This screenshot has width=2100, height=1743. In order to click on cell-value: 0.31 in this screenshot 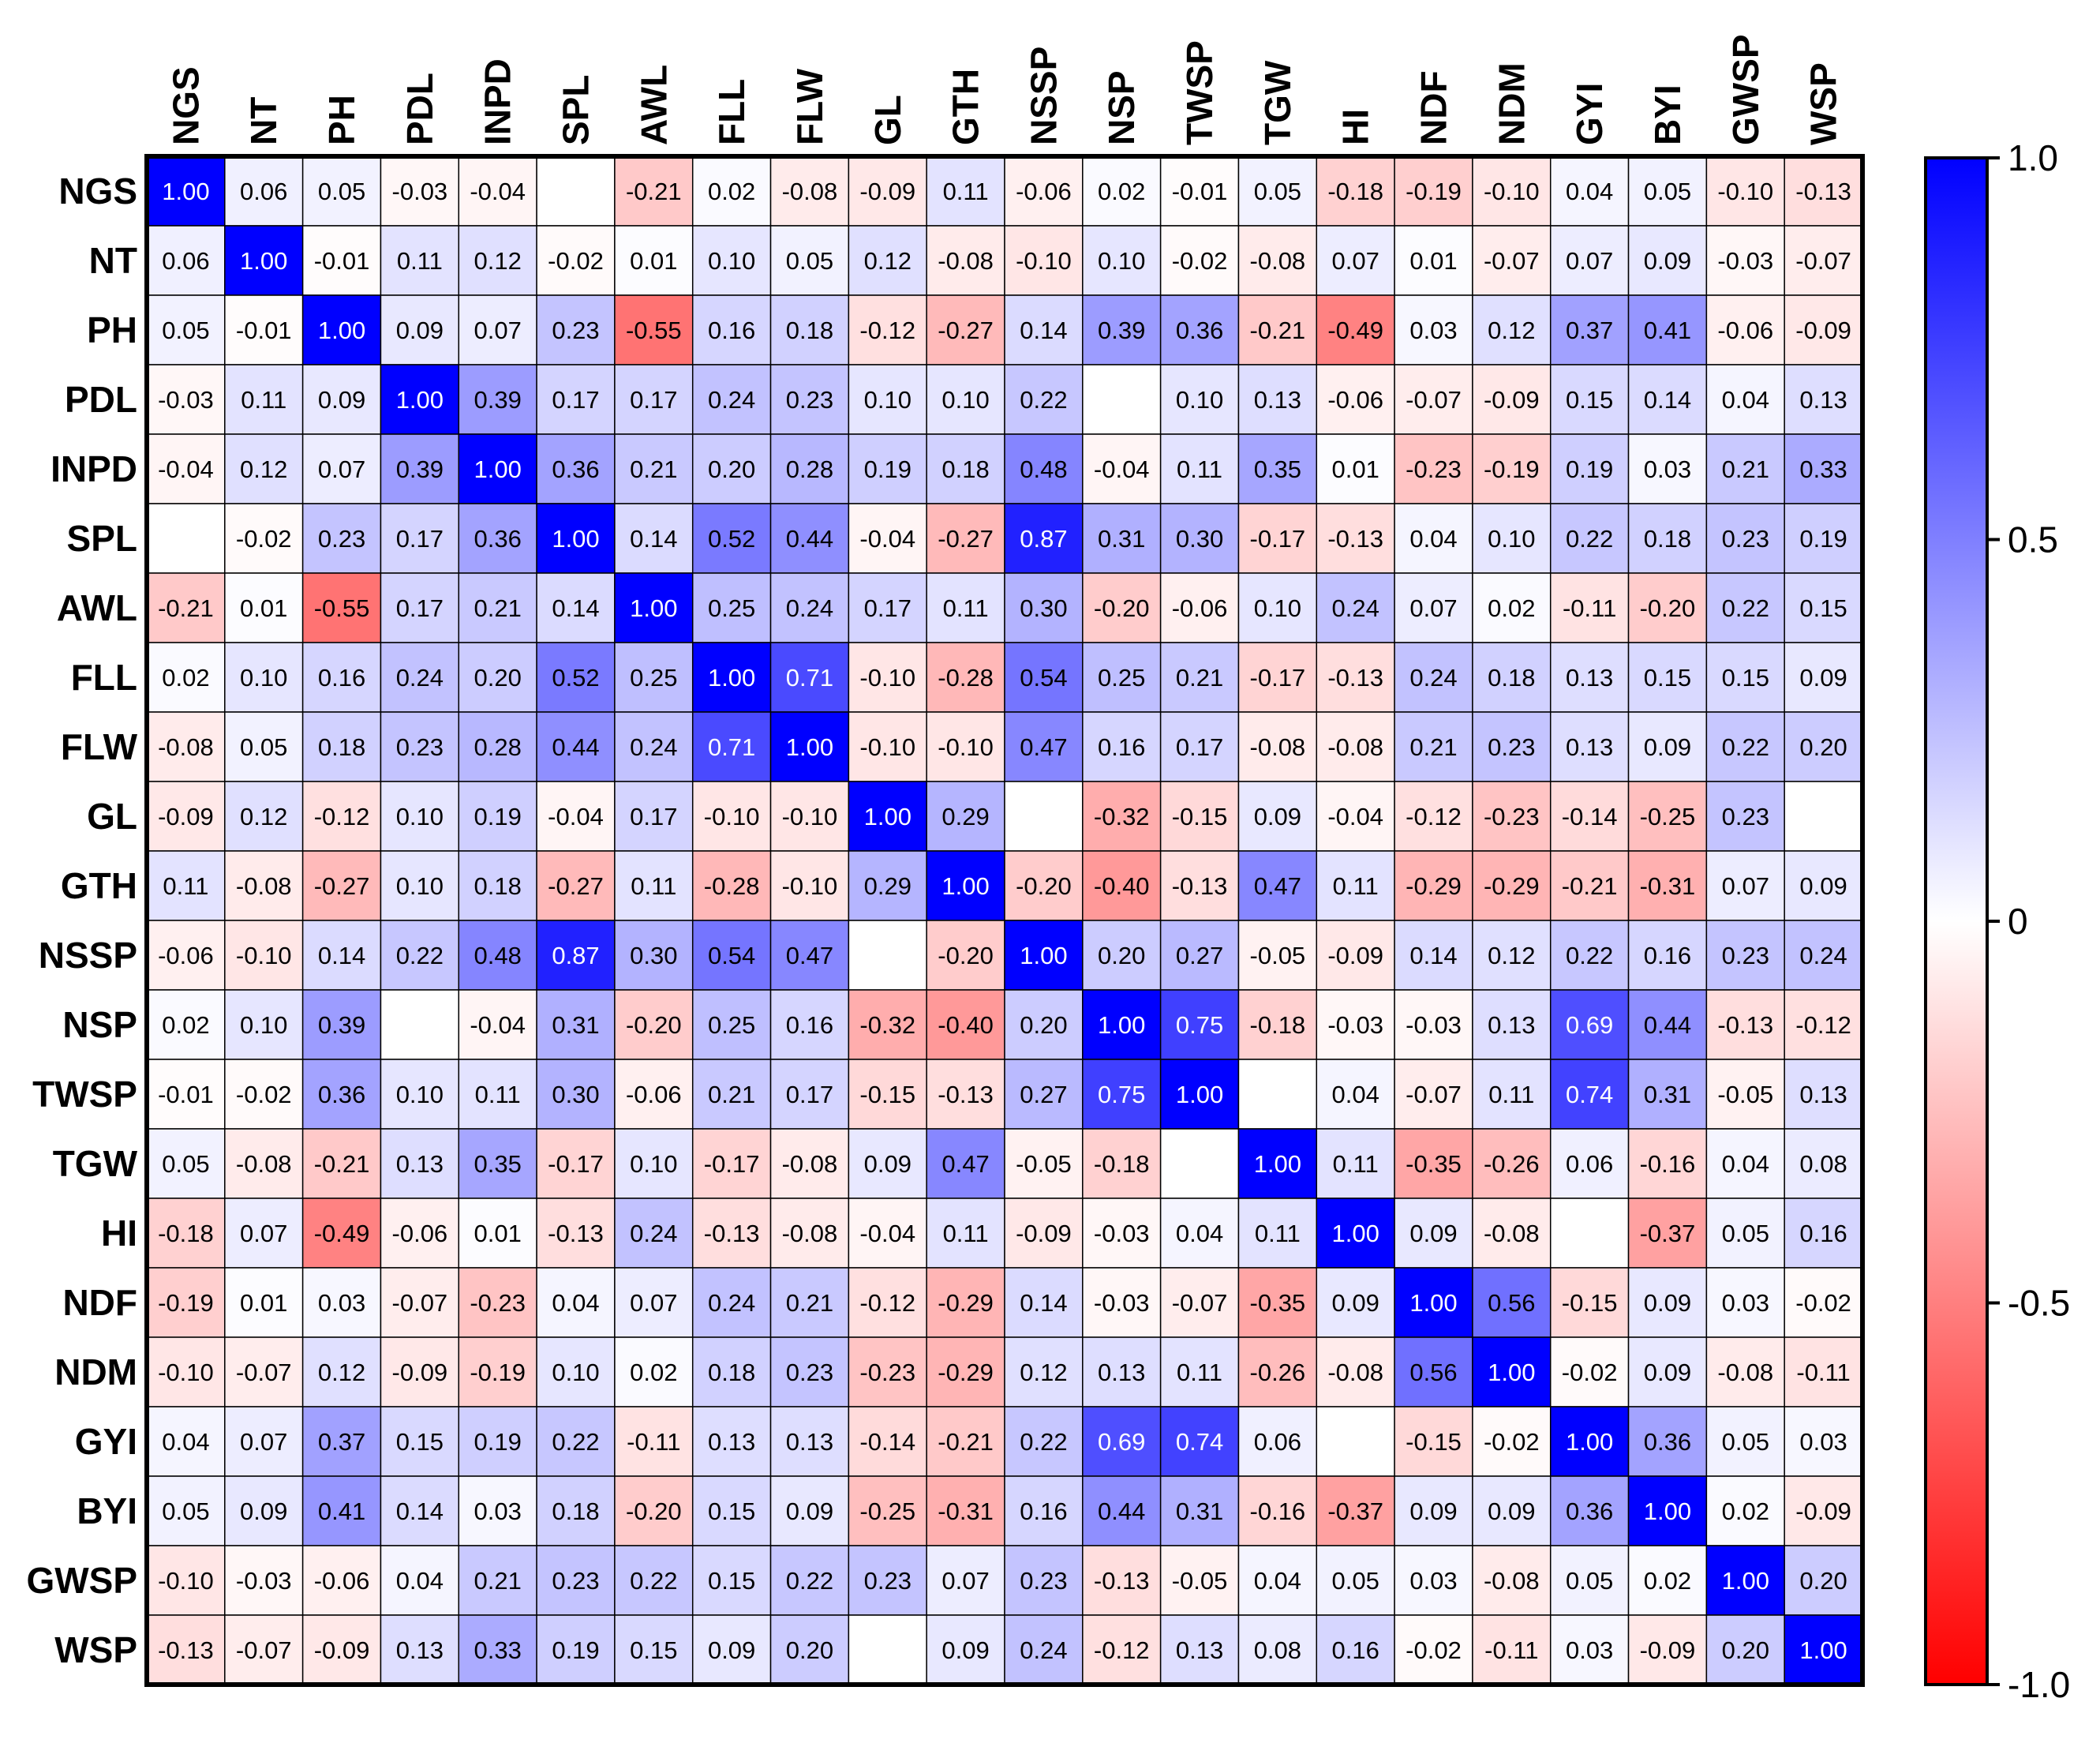, I will do `click(1199, 1511)`.